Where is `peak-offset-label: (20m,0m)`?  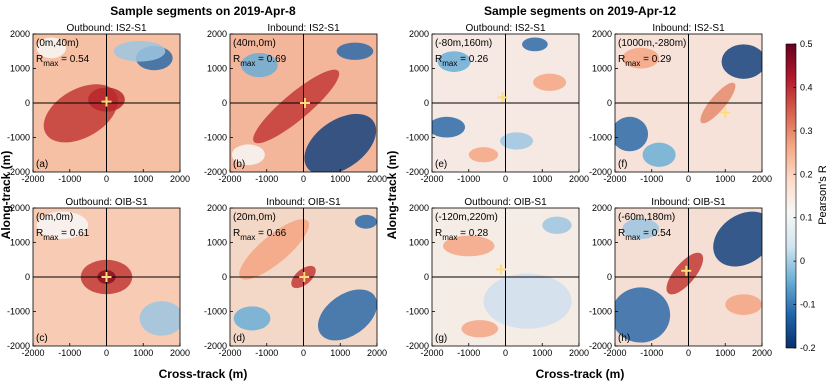 peak-offset-label: (20m,0m) is located at coordinates (254, 217).